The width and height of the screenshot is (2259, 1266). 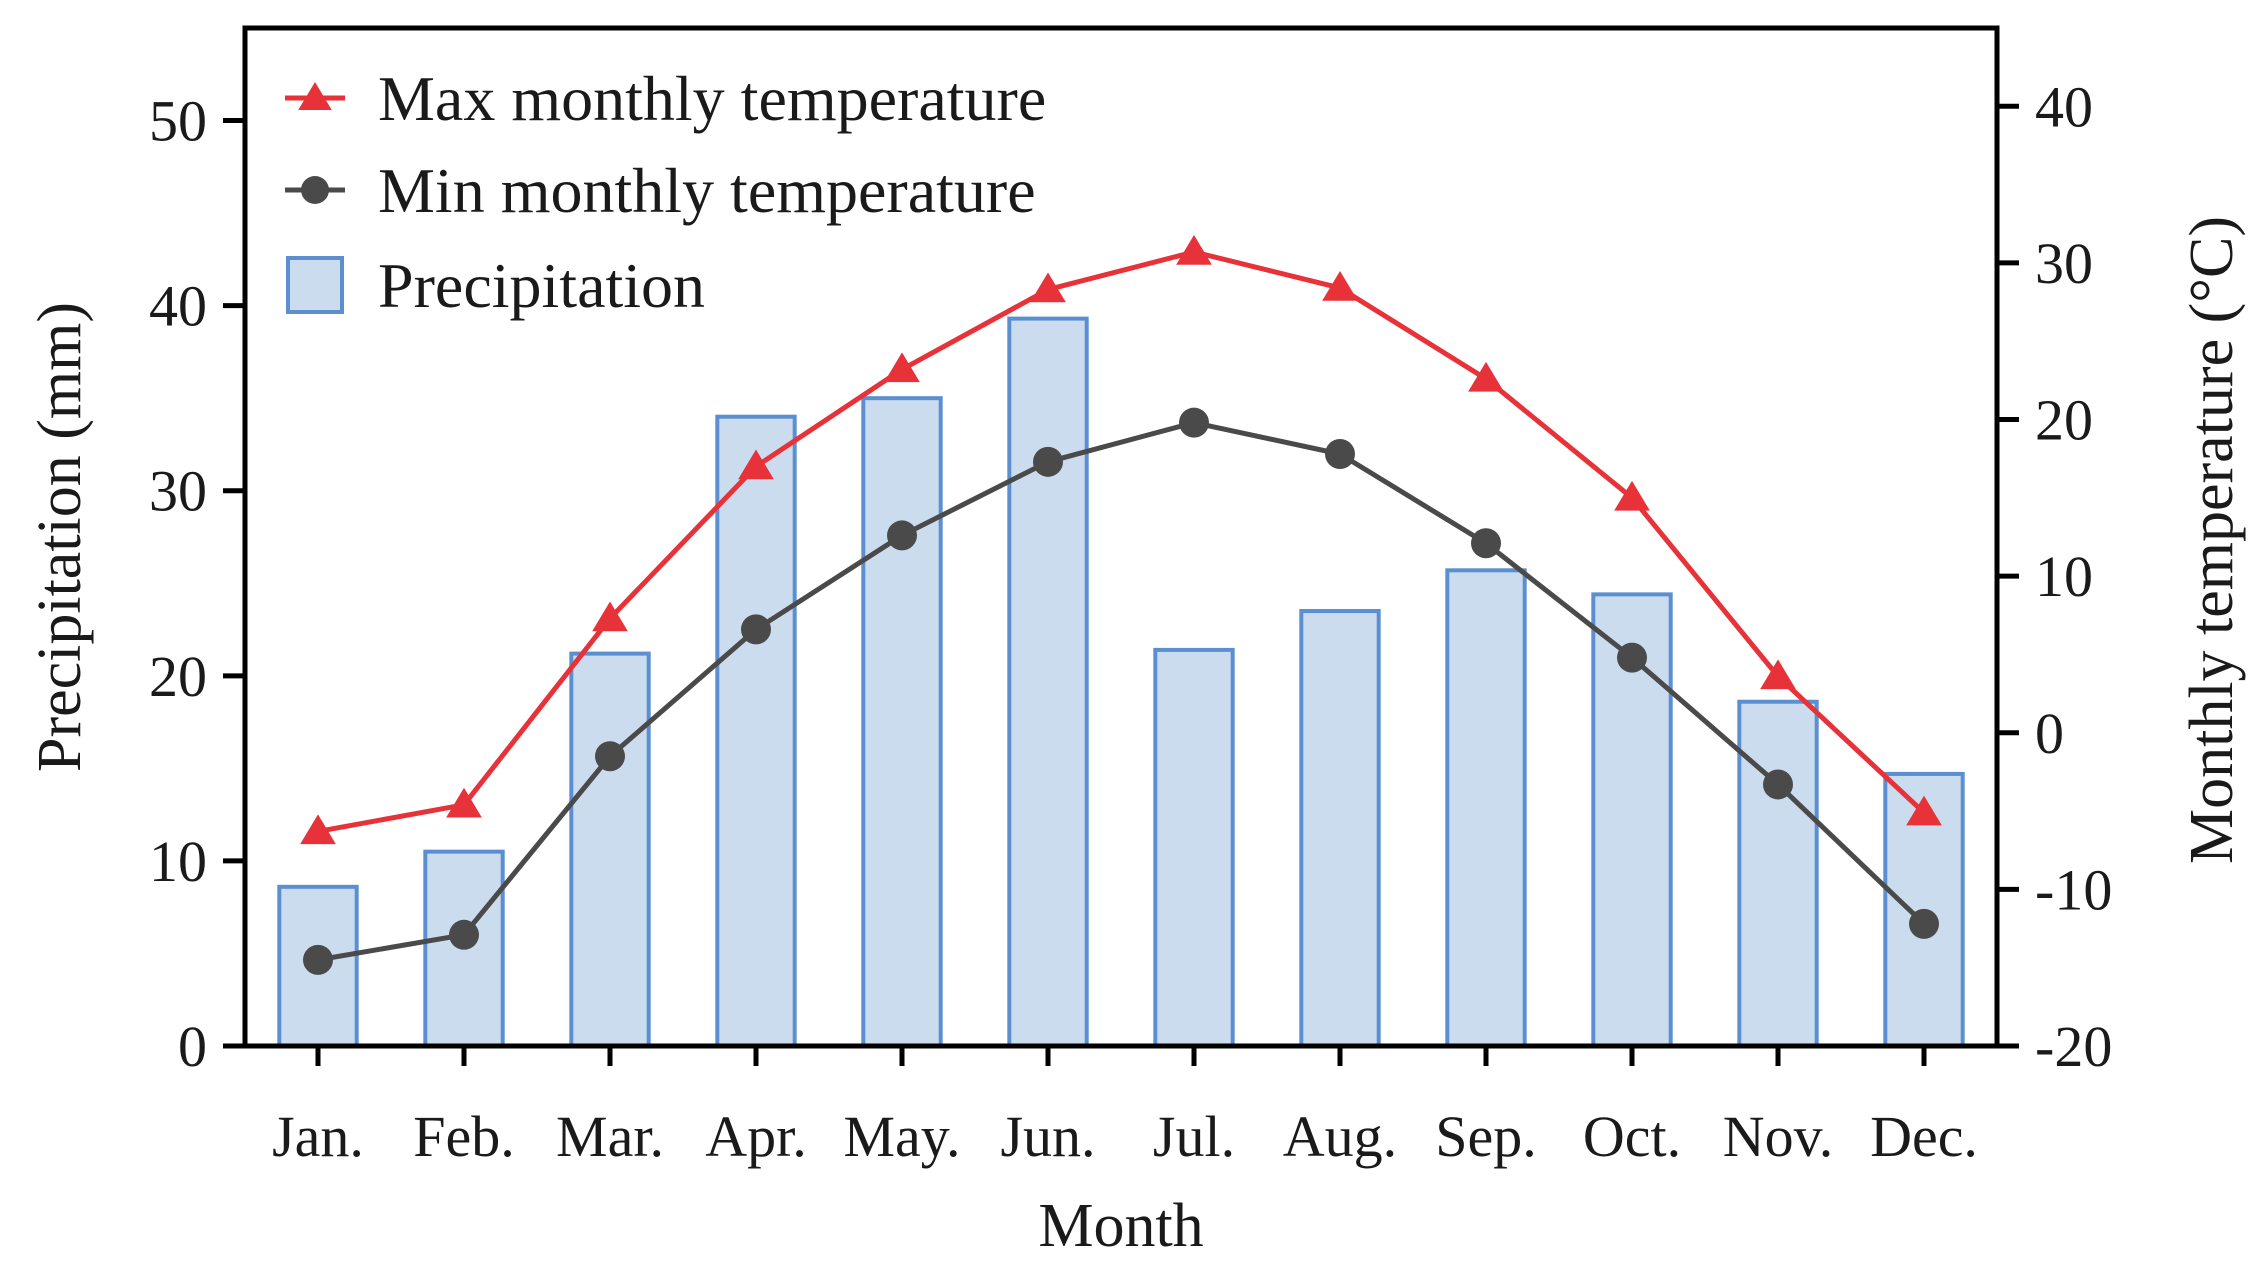 What do you see at coordinates (192, 1046) in the screenshot?
I see `y-tick-label: 0` at bounding box center [192, 1046].